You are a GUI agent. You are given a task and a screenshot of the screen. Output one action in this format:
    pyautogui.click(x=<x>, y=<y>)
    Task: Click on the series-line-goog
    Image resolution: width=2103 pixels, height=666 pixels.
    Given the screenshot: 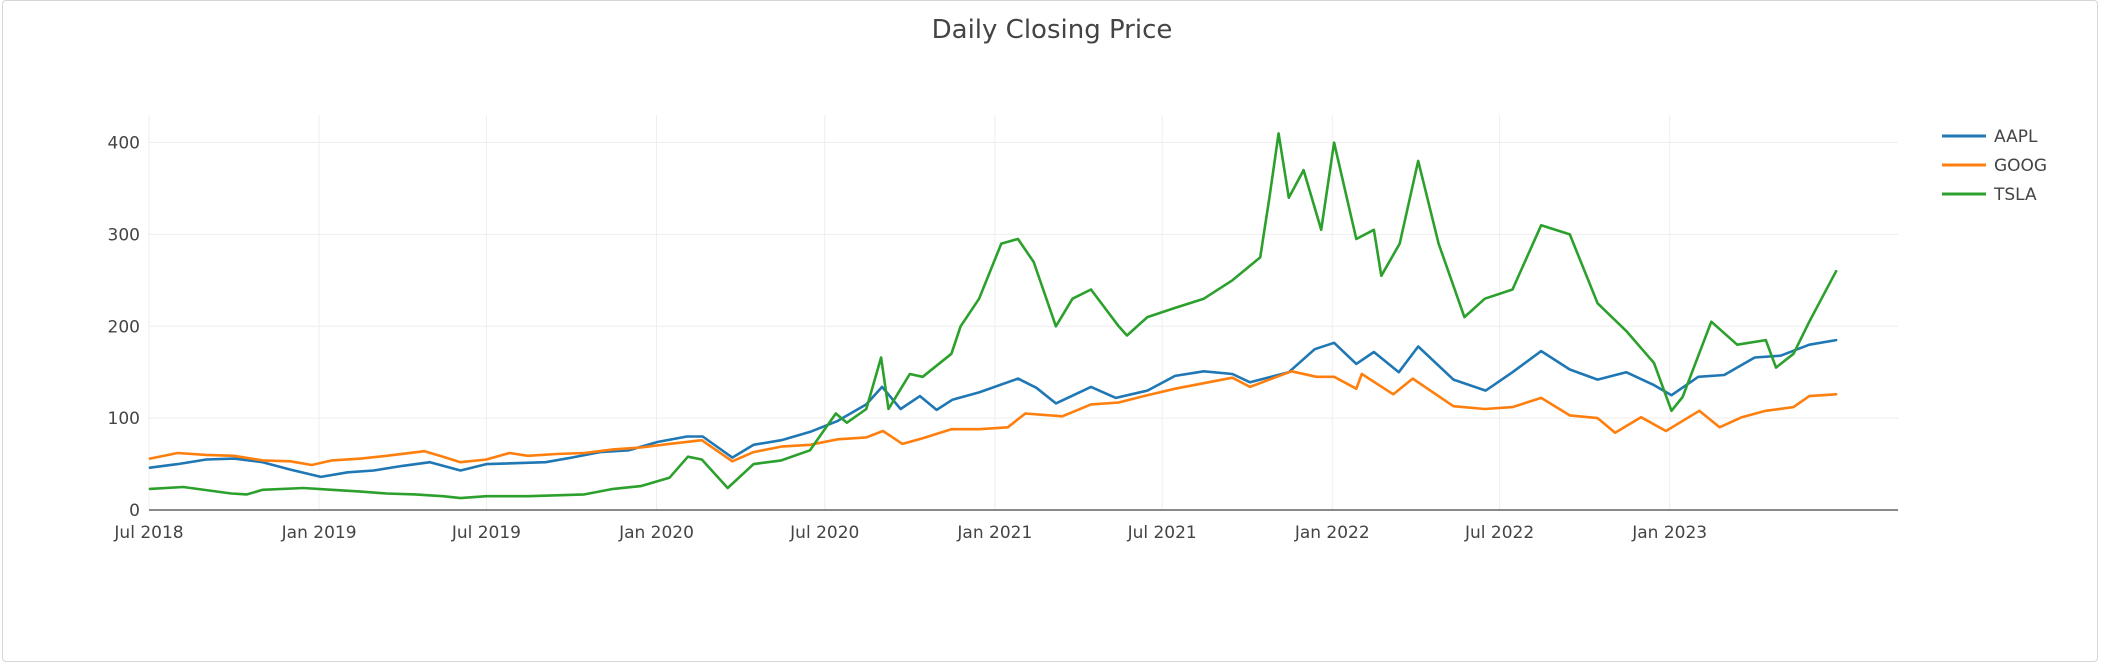 What is the action you would take?
    pyautogui.click(x=993, y=418)
    